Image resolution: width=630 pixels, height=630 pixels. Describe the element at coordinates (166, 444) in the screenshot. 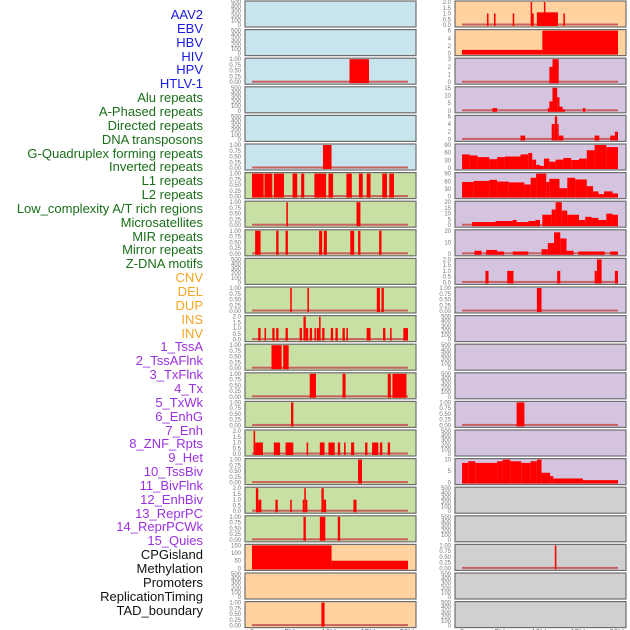

I see `track-label: 8_ZNF_Rpts` at that location.